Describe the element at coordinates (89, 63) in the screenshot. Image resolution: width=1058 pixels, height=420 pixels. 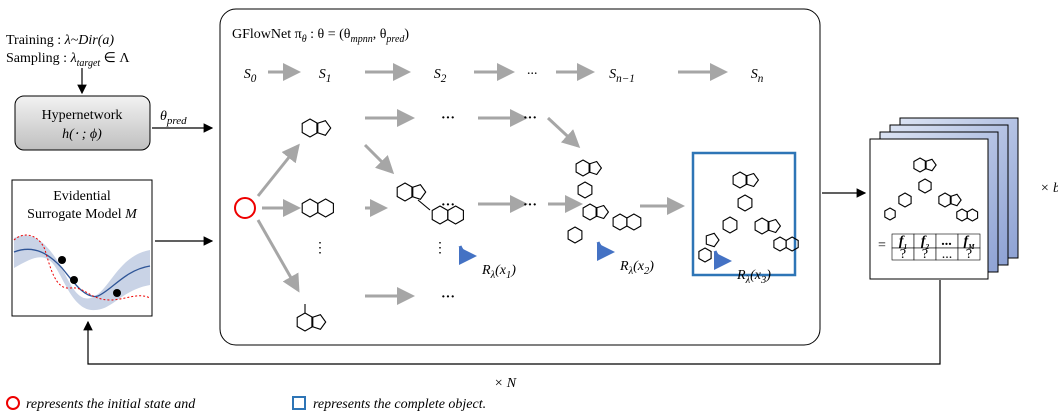
I see `sub: target` at that location.